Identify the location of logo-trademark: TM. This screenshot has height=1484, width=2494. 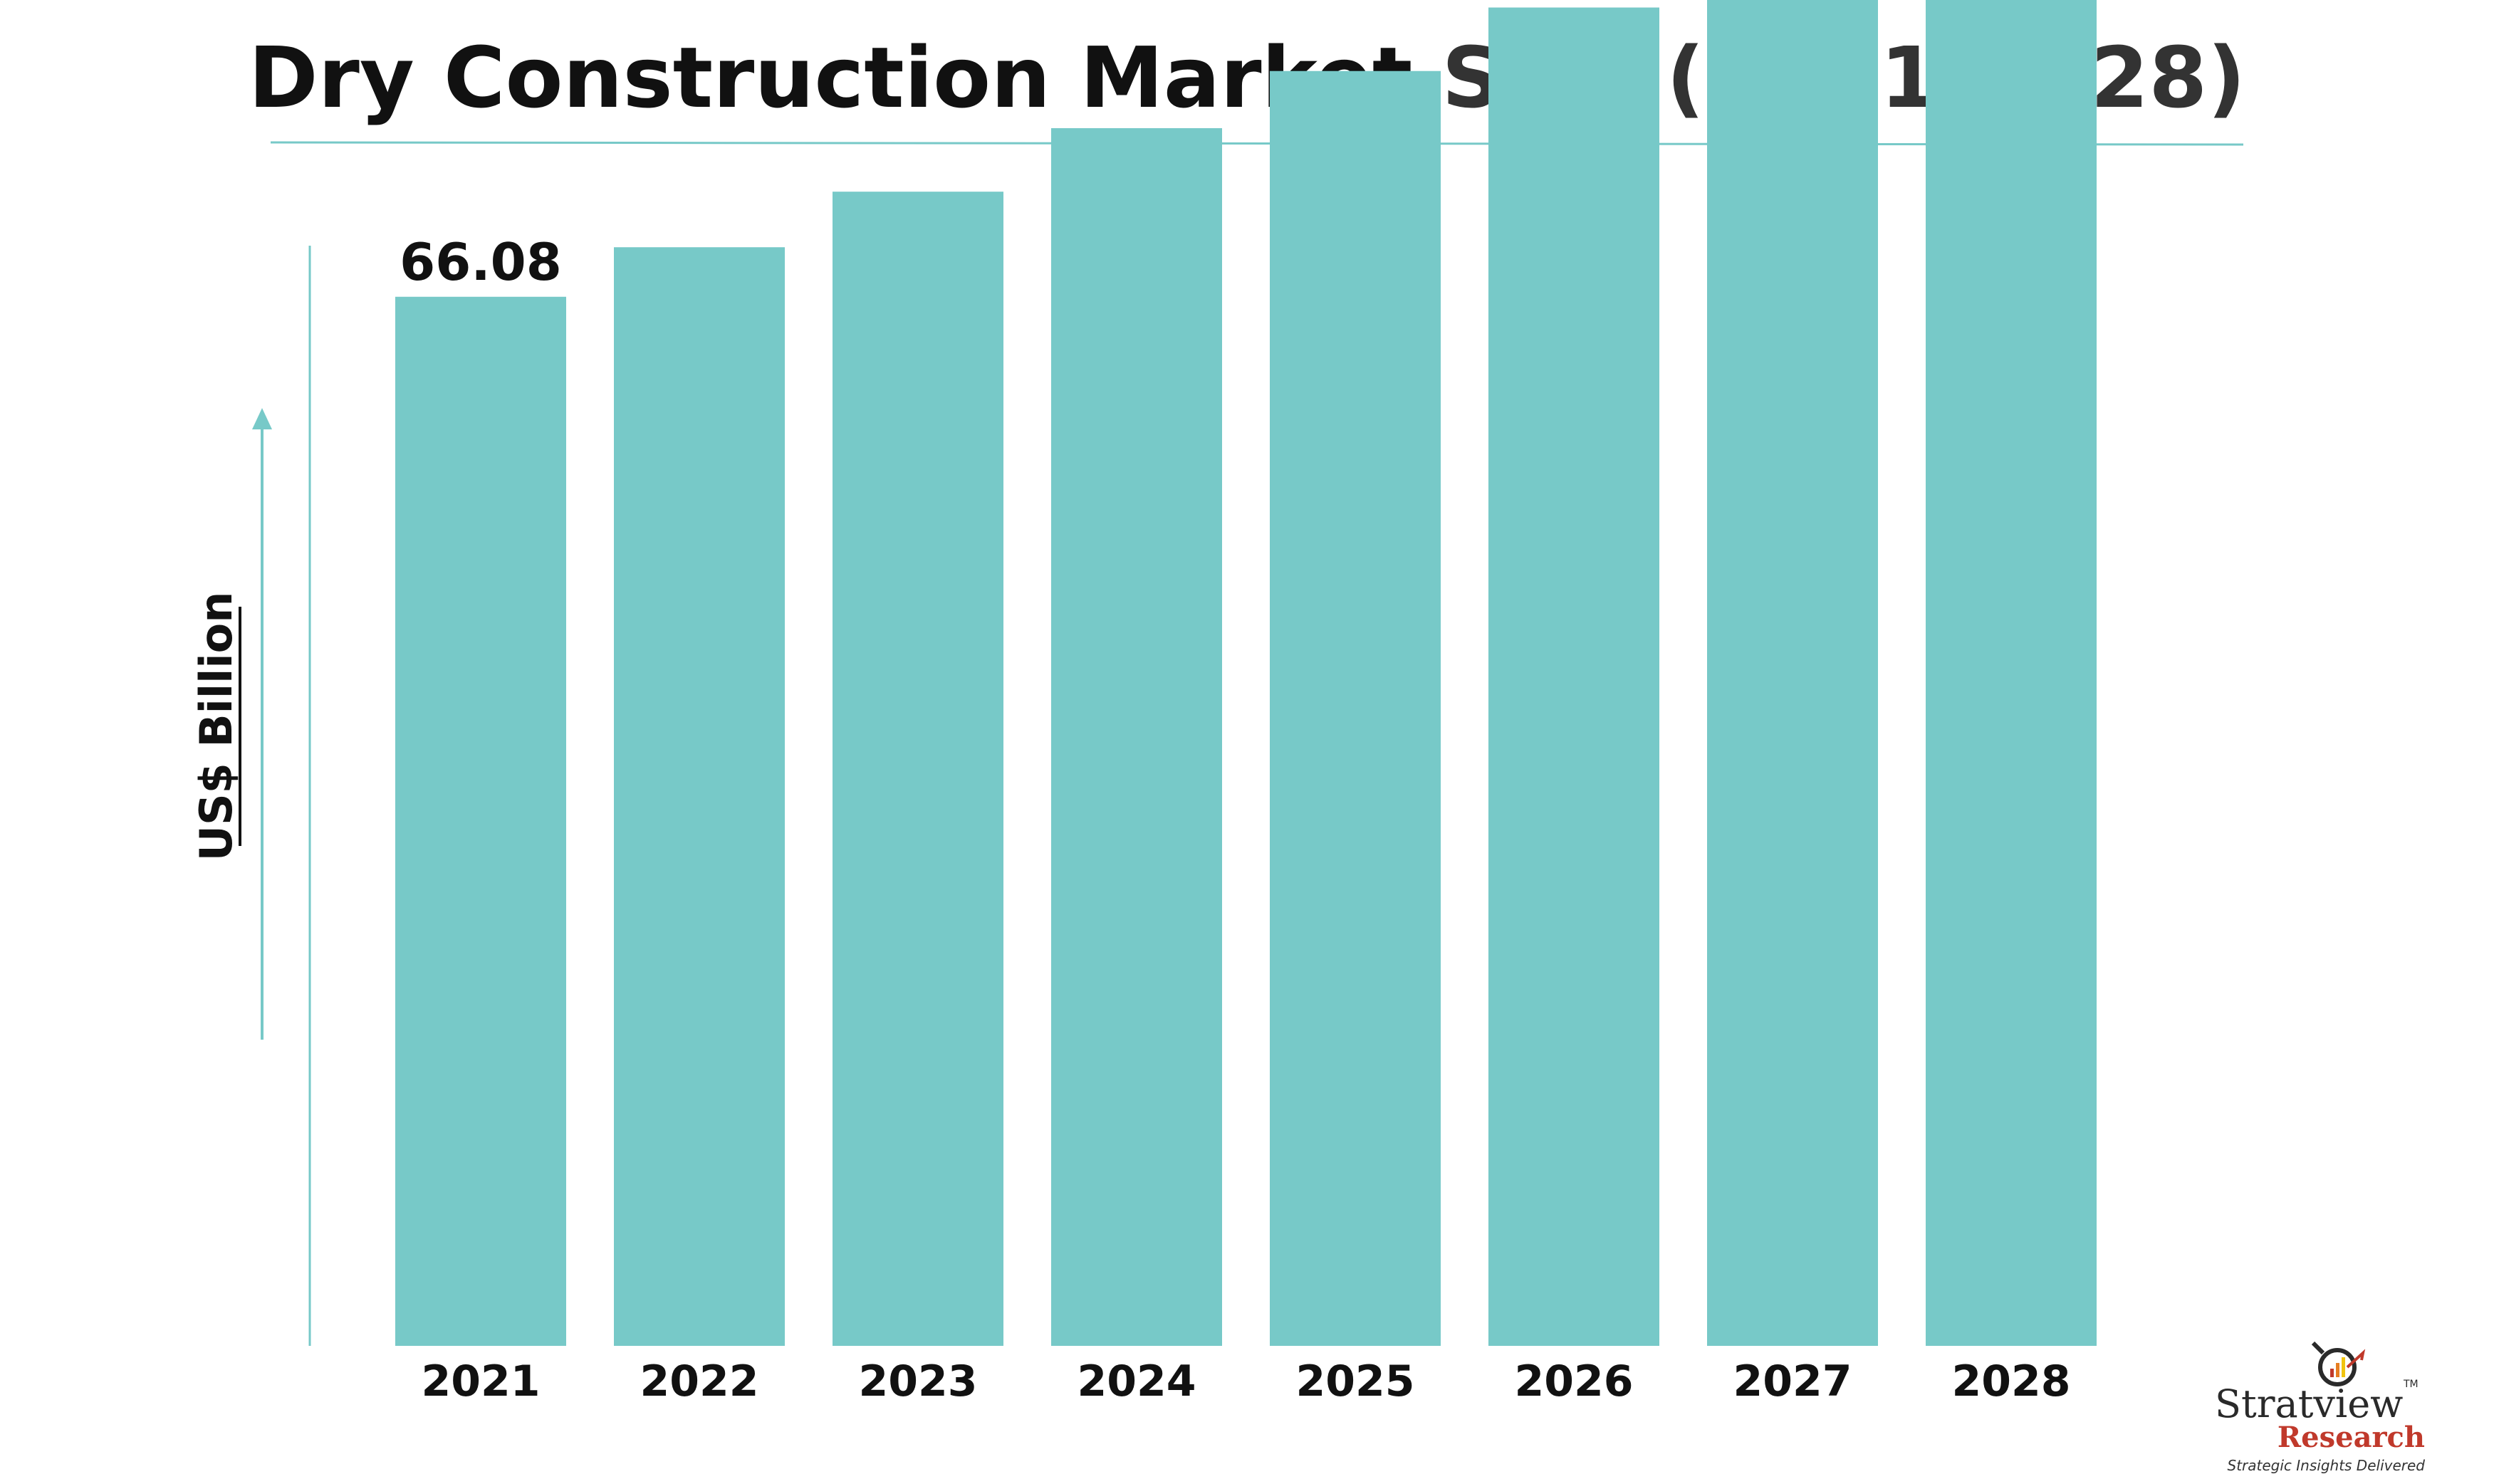
(2411, 1384).